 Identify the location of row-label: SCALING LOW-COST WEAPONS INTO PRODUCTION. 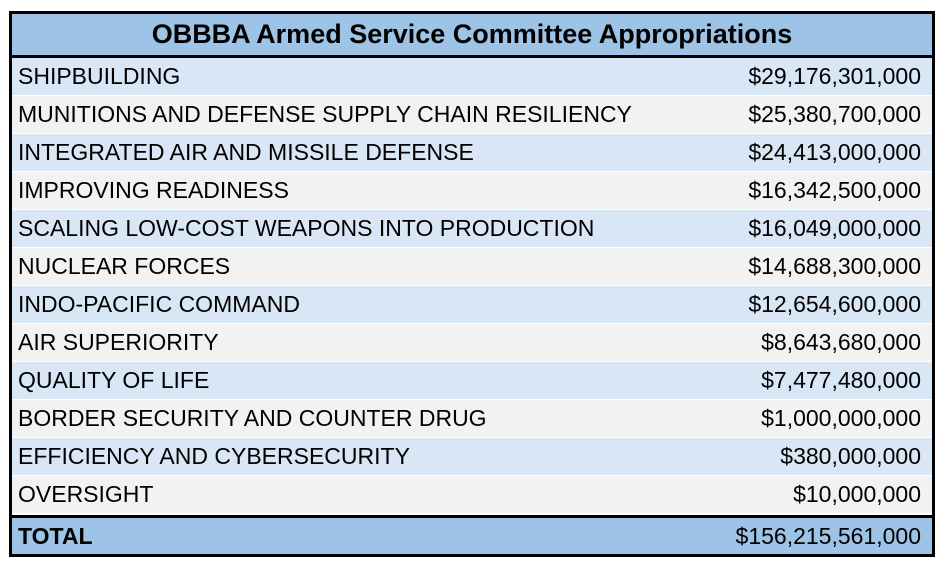
(306, 228).